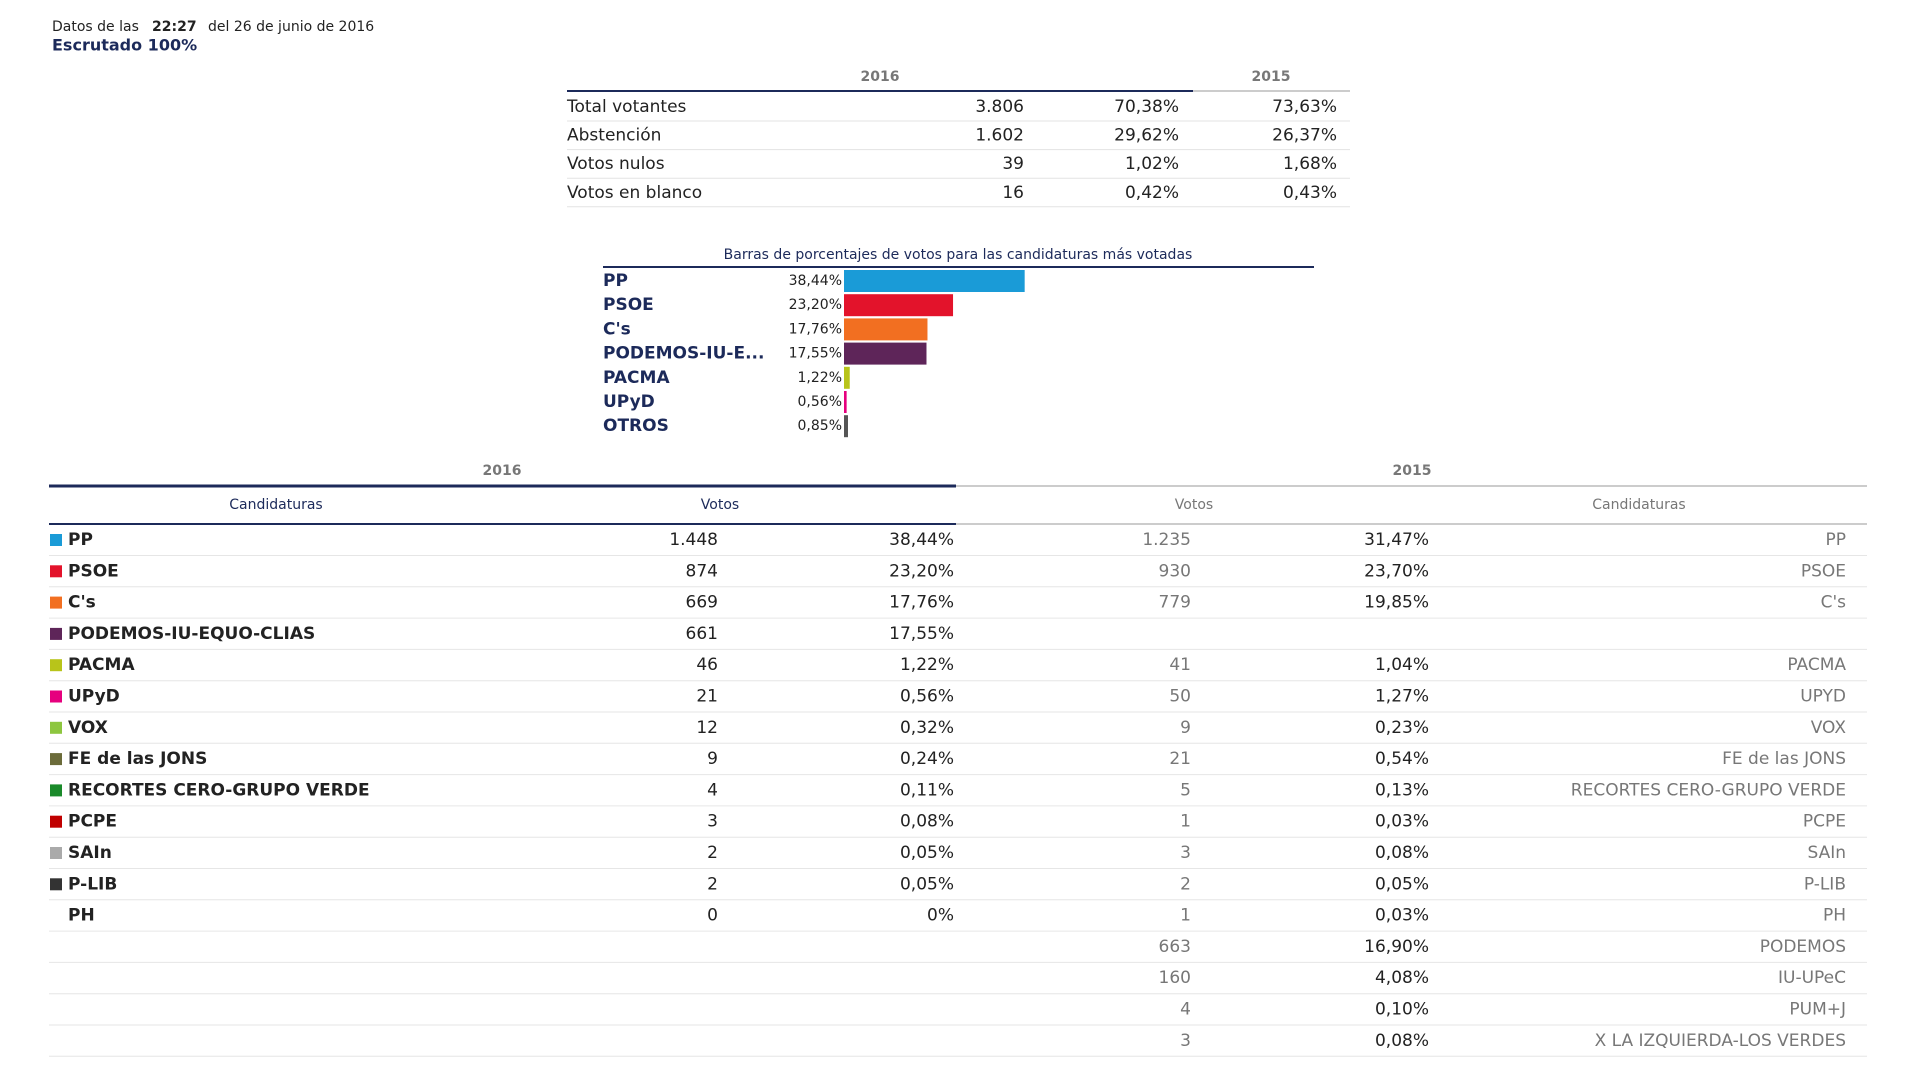 The image size is (1920, 1080). I want to click on party-name-prev: PODEMOS, so click(1803, 947).